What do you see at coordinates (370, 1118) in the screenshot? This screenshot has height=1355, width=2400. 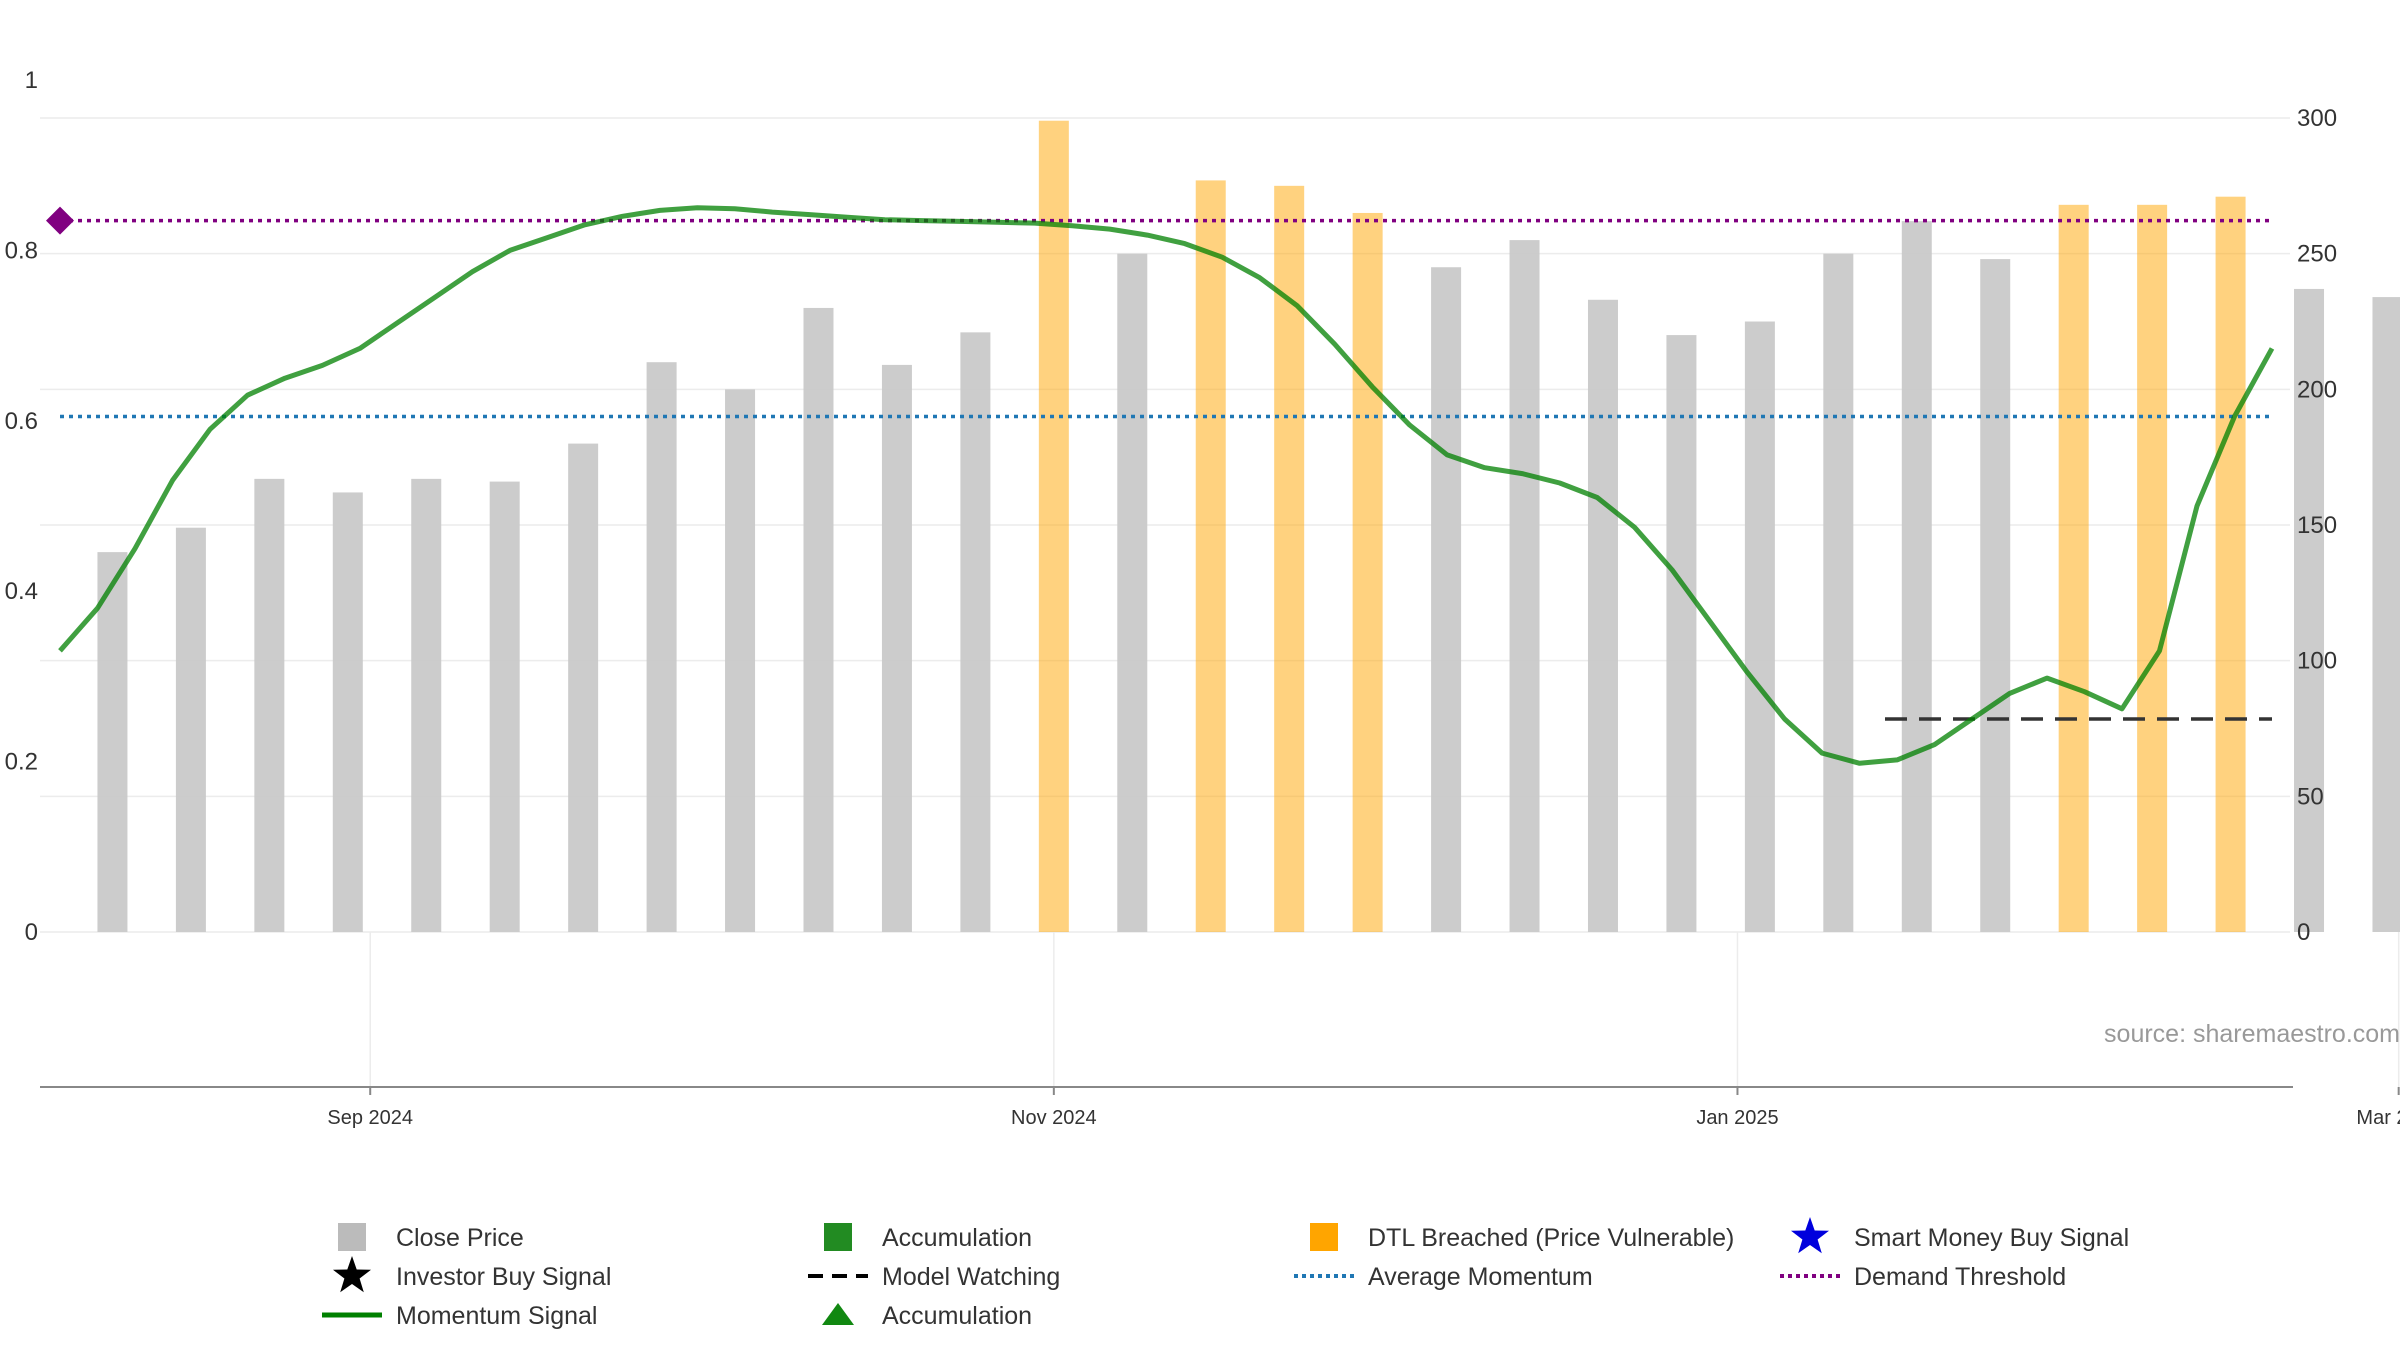 I see `x-axis-tick-label: Sep 2024` at bounding box center [370, 1118].